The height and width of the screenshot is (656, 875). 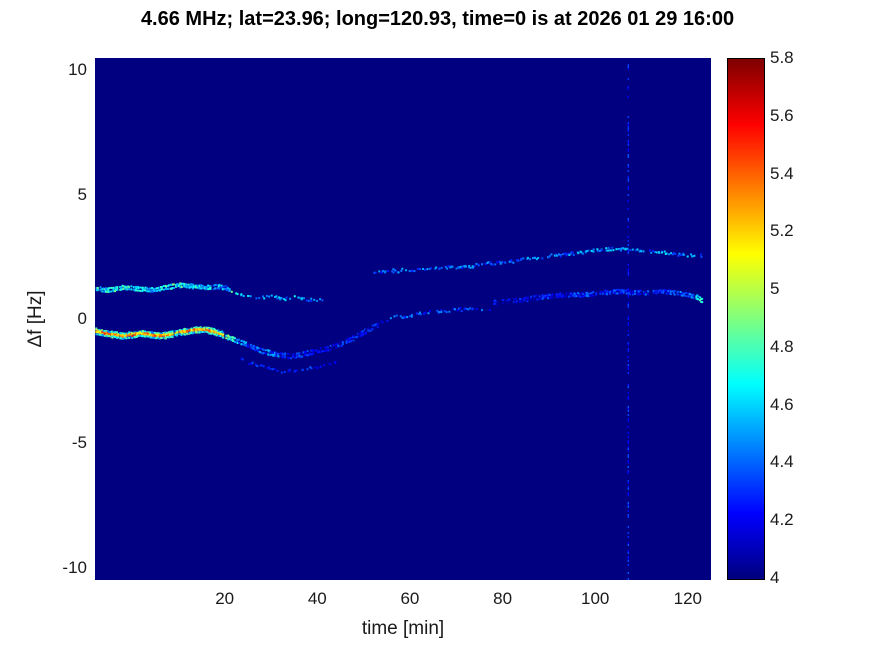 I want to click on x-axis-label: time [min], so click(x=403, y=628).